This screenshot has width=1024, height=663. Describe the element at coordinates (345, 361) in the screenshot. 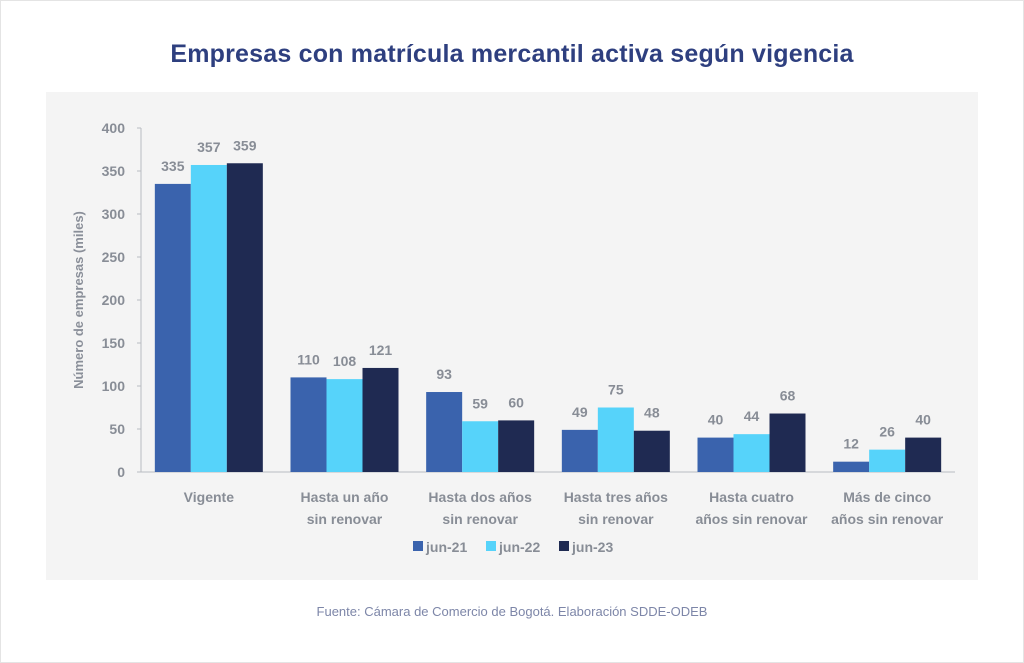

I see `data-label: 108` at that location.